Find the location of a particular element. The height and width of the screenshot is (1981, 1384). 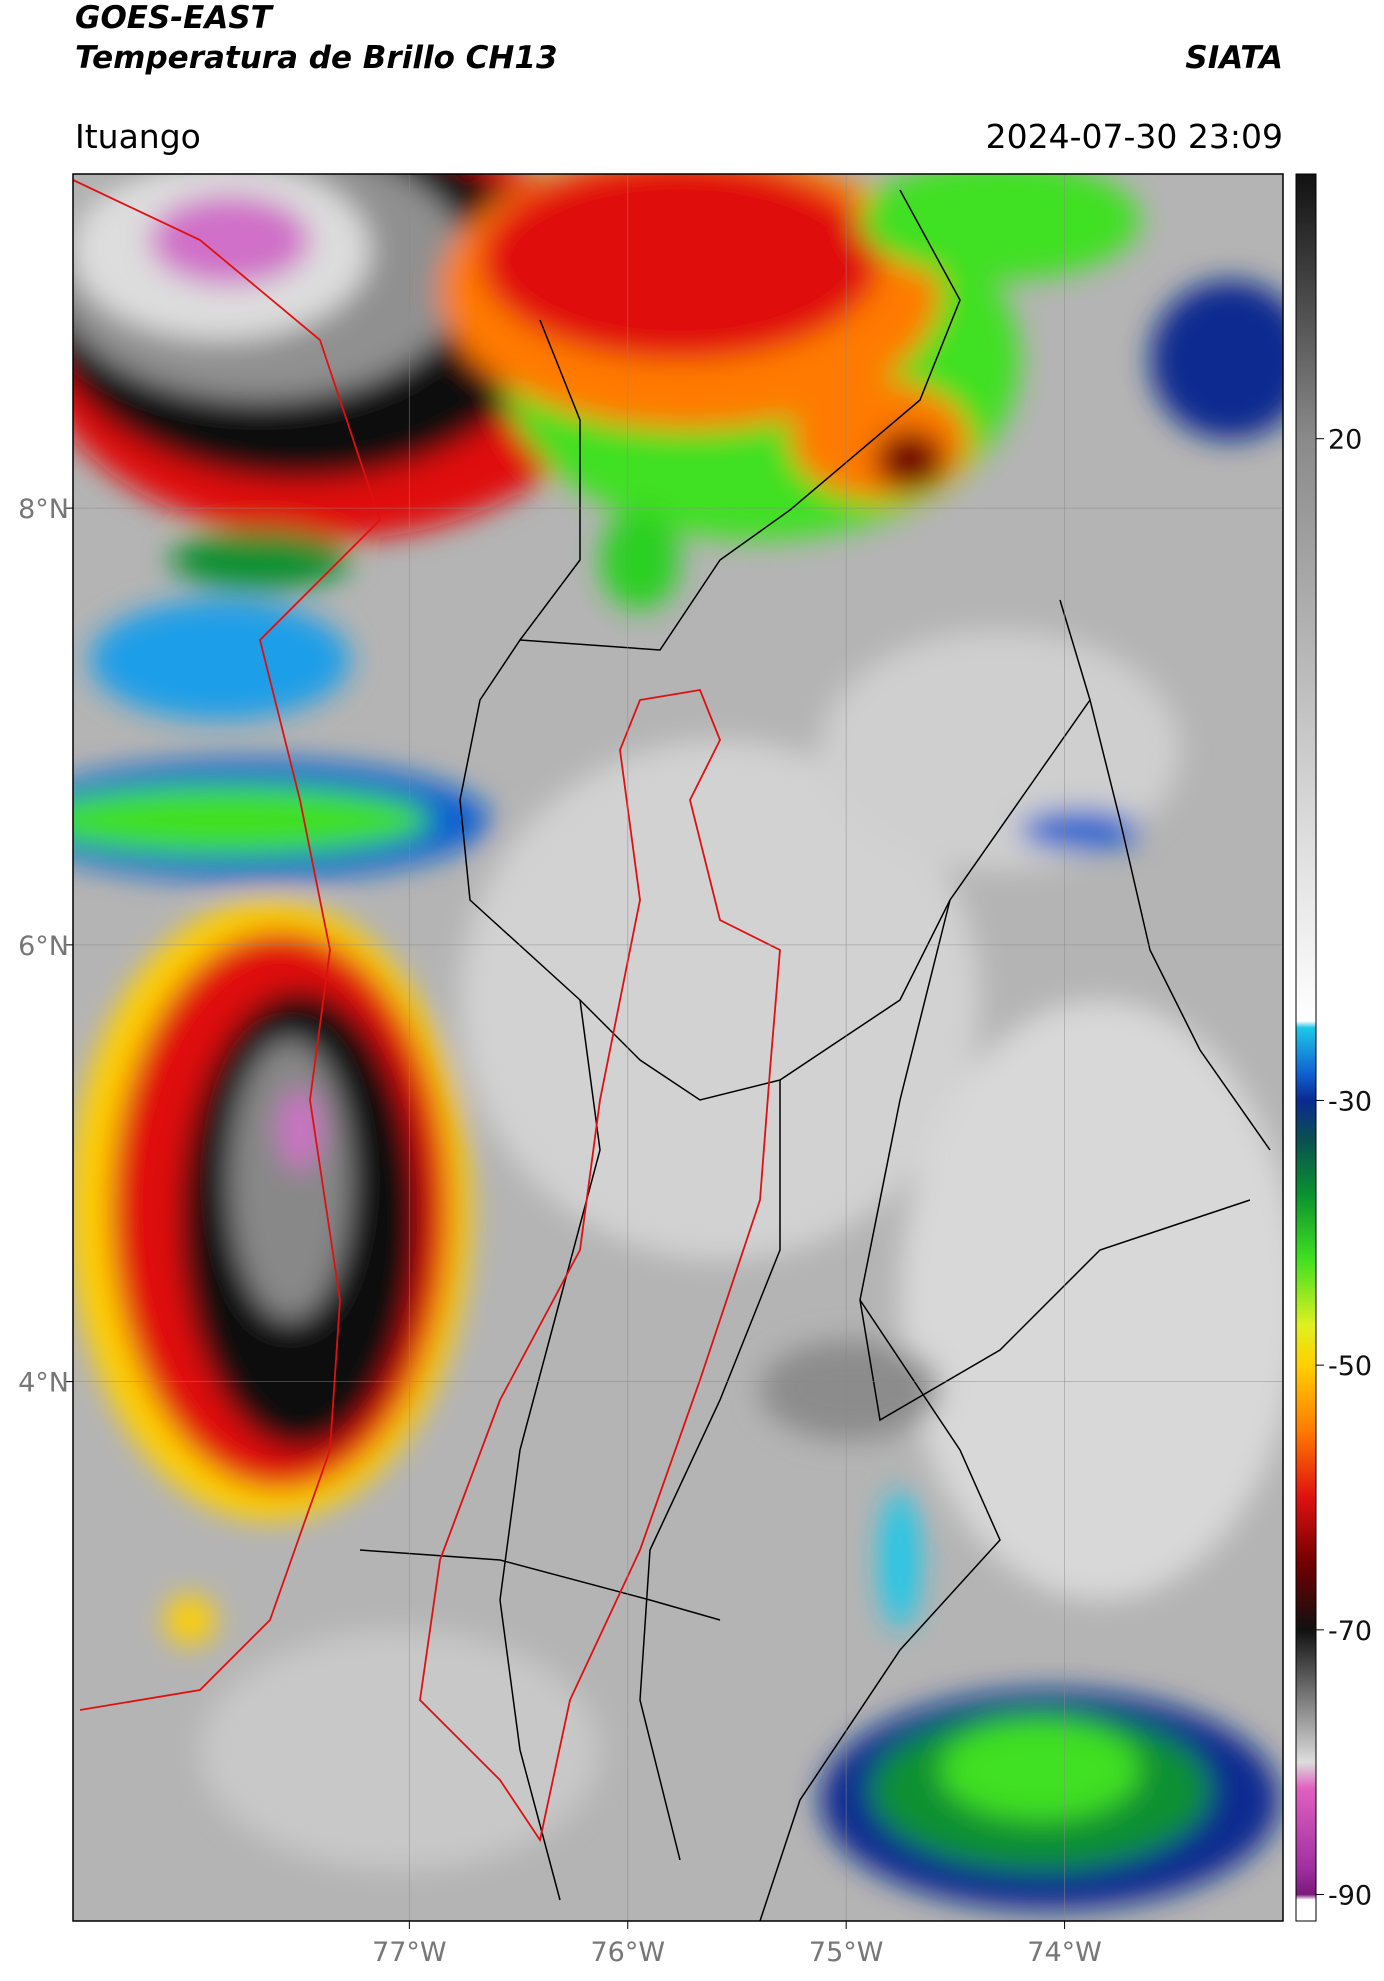

colorbar-tick-label: -90 is located at coordinates (1350, 1896).